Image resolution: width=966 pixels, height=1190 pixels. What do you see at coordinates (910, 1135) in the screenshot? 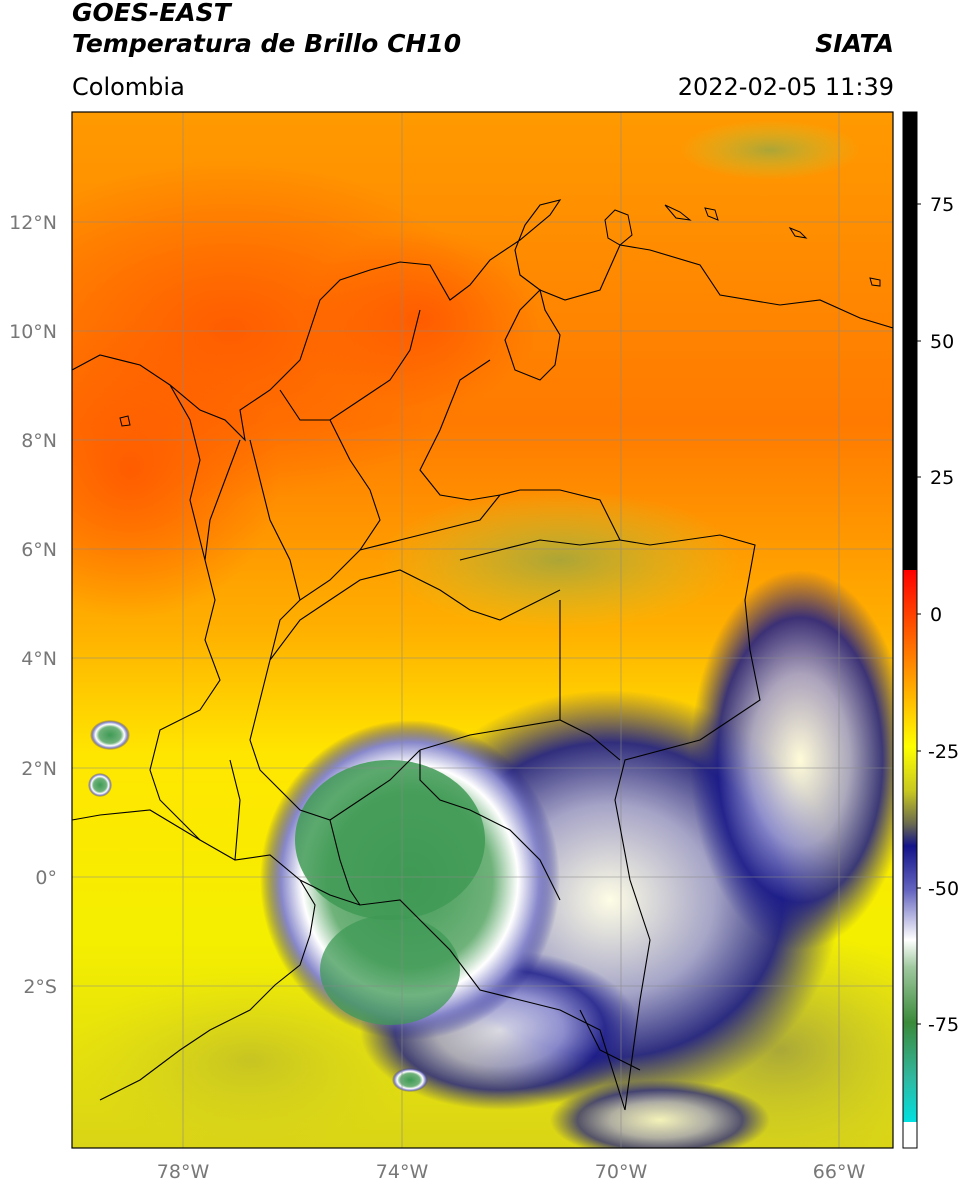
I see `colorbar-white-segment` at bounding box center [910, 1135].